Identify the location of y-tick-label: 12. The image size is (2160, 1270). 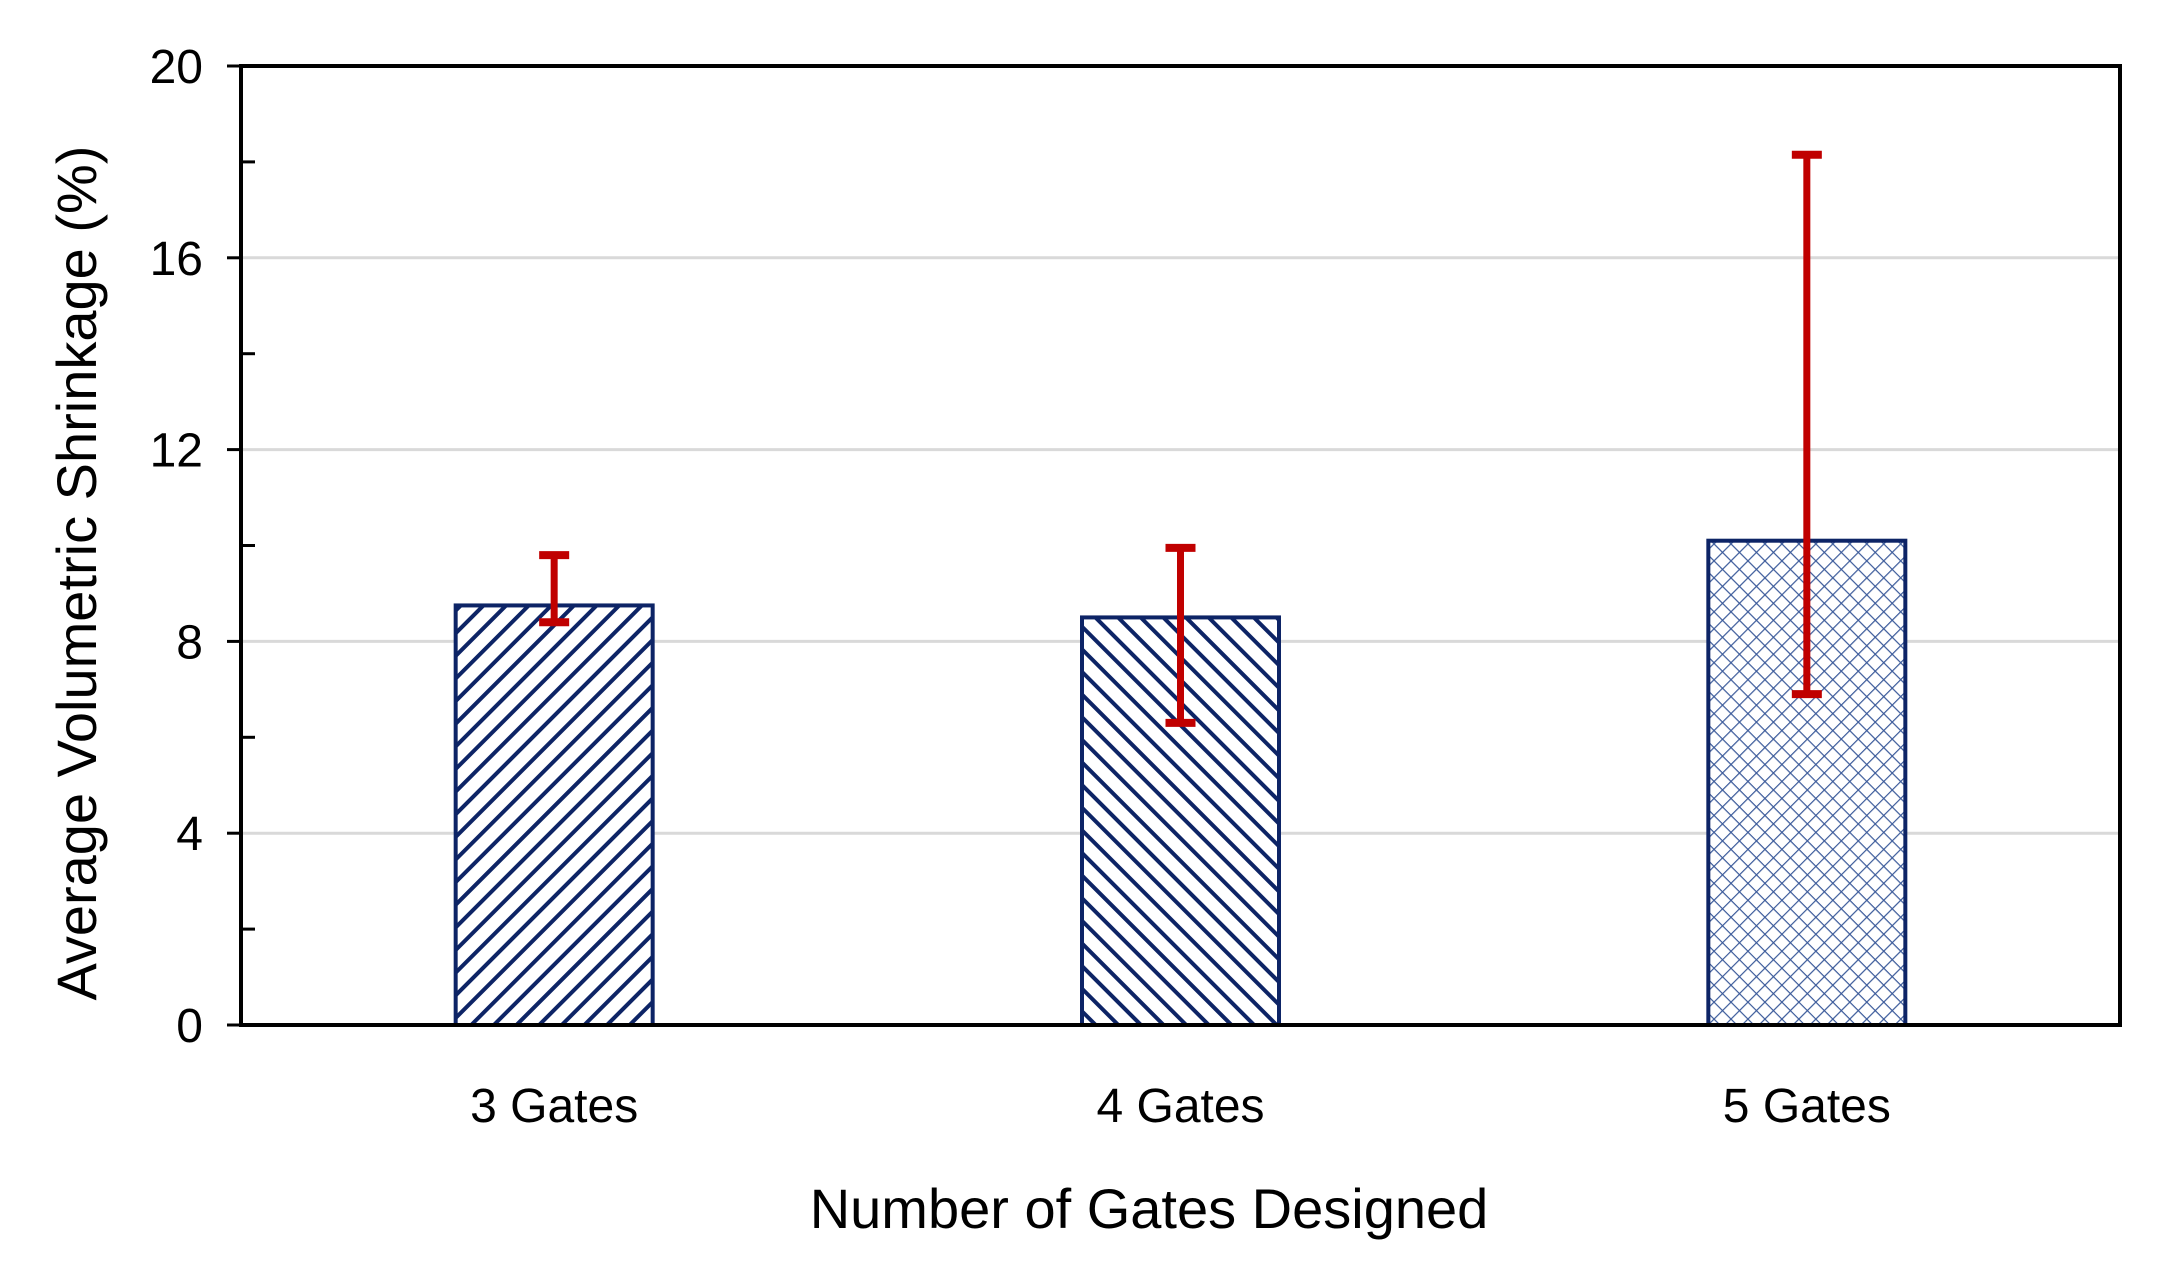
(176, 451).